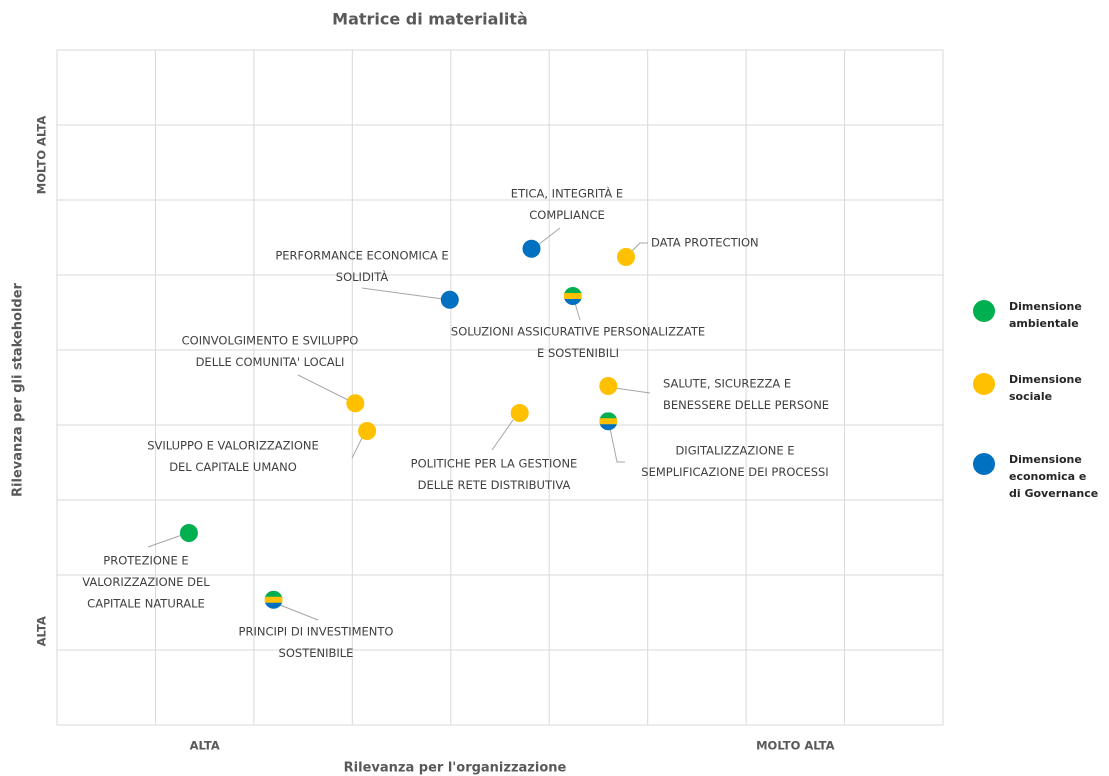  Describe the element at coordinates (430, 19) in the screenshot. I see `chart-title: Matrice di materialità` at that location.